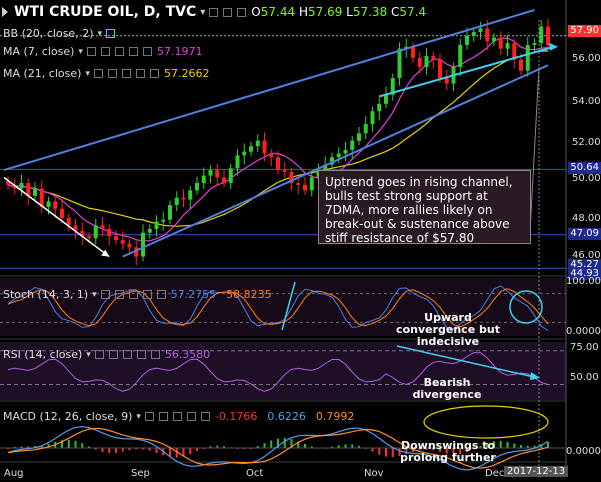  Describe the element at coordinates (179, 51) in the screenshot. I see `ma7-value: 57.1971` at that location.